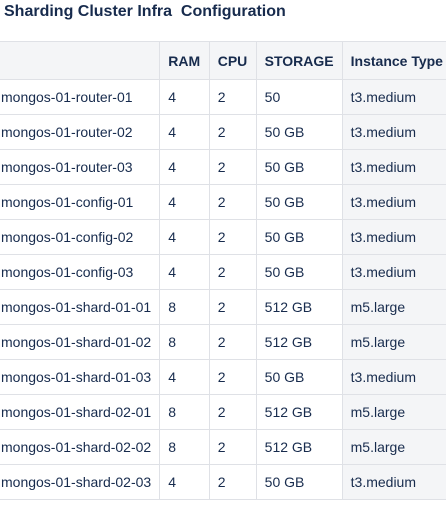  I want to click on table-row: mongos-01-shard-02-02 8 2 512 GB m5.large, so click(223, 447).